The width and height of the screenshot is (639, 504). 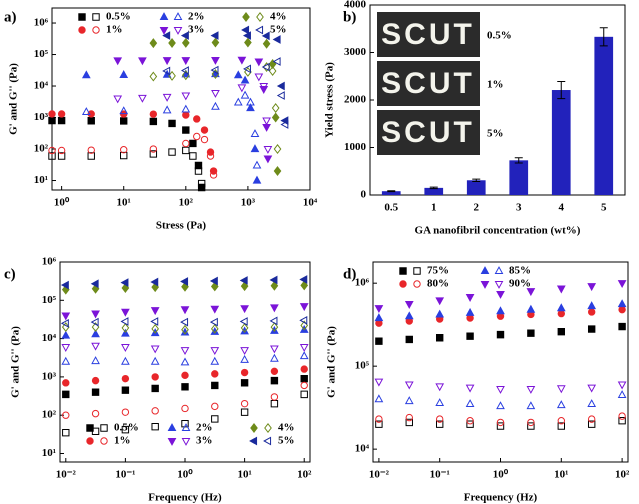 I want to click on x-tick-label: 10³, so click(x=248, y=203).